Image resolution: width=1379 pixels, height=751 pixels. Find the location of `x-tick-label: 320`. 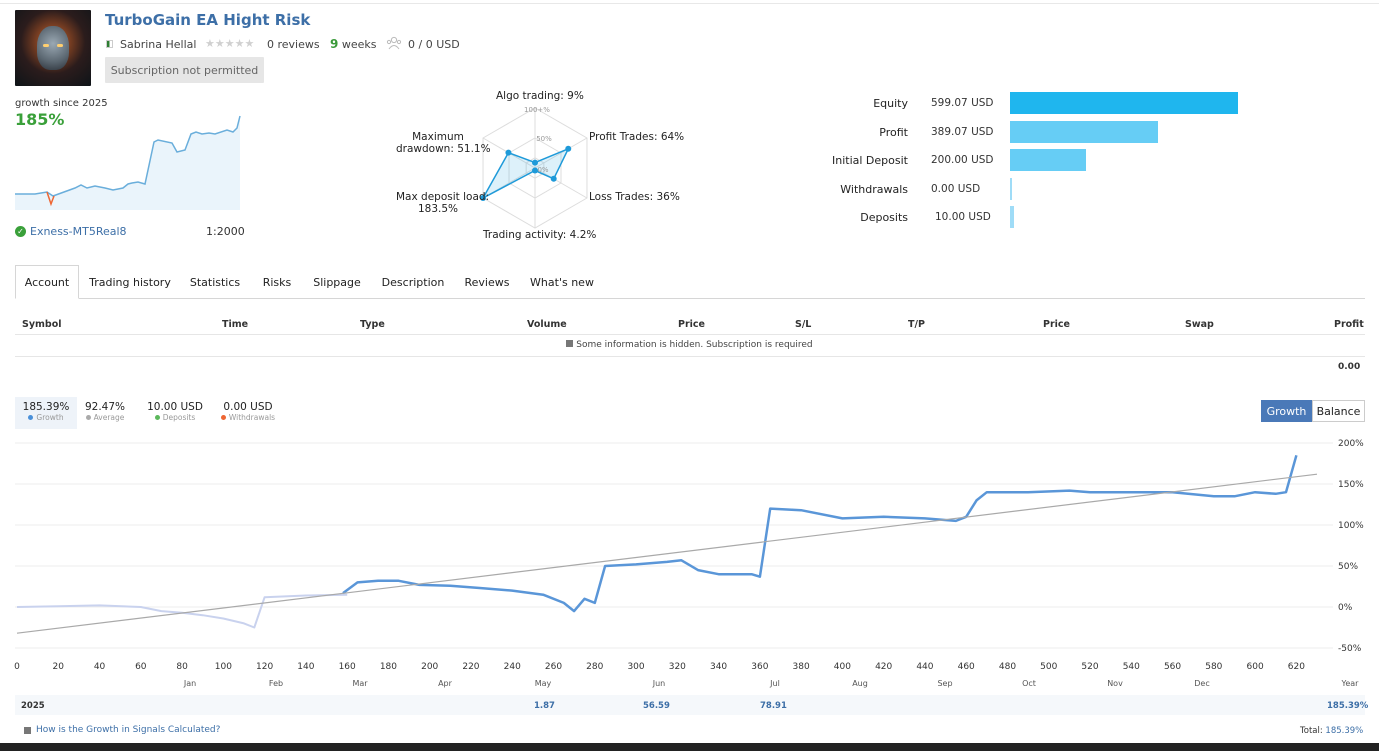

x-tick-label: 320 is located at coordinates (677, 667).